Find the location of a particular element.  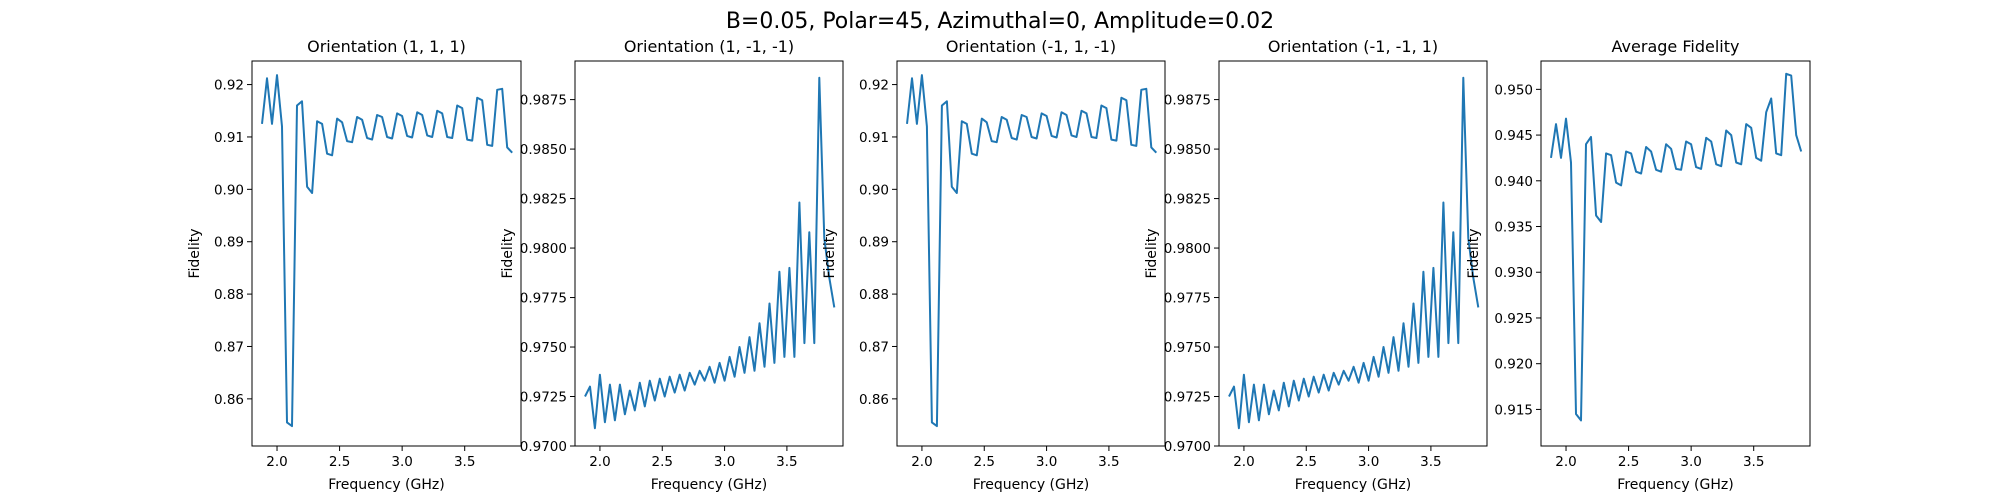

y-tick-label: 0.915 is located at coordinates (1513, 410).